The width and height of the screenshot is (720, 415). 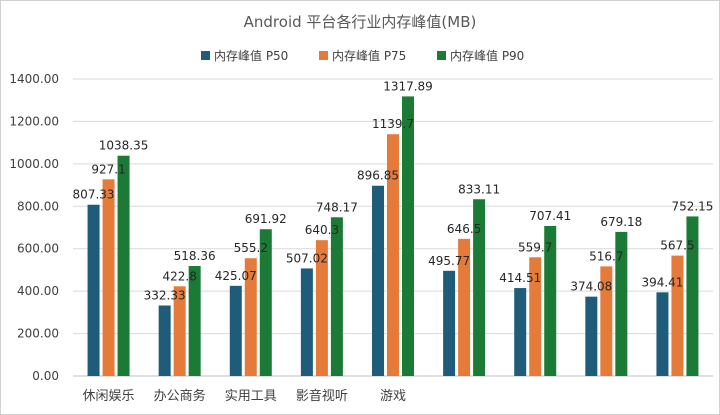 I want to click on data-label: 516.7, so click(x=606, y=256).